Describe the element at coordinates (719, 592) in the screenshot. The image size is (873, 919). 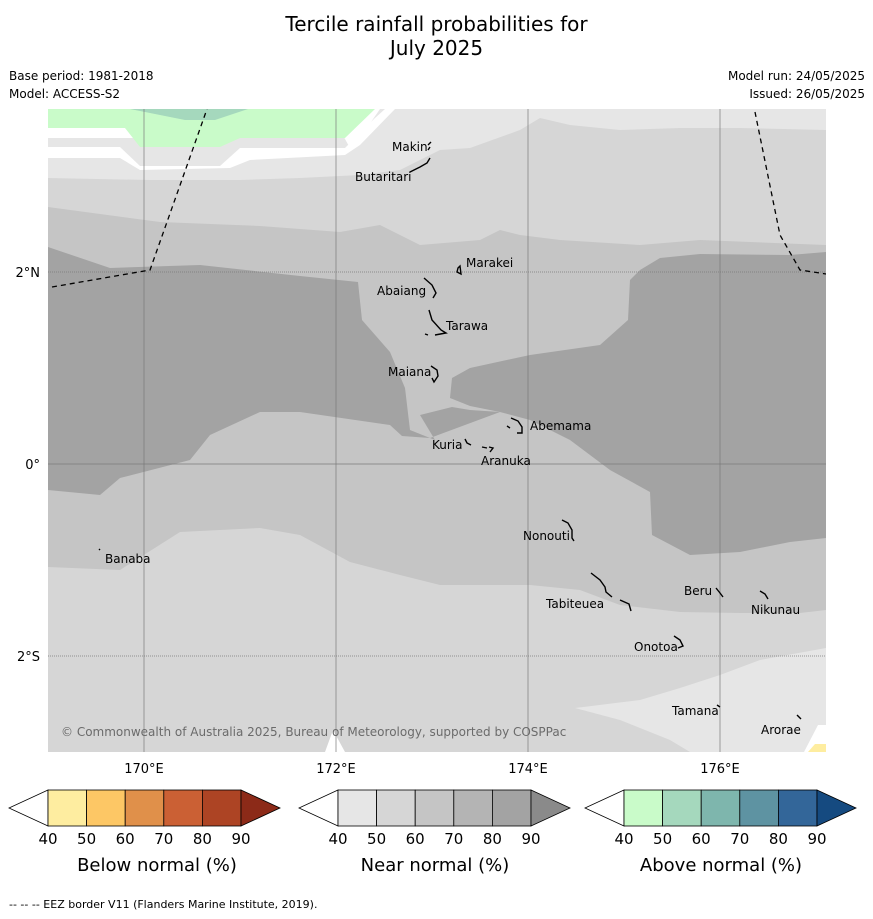
I see `beru-island` at that location.